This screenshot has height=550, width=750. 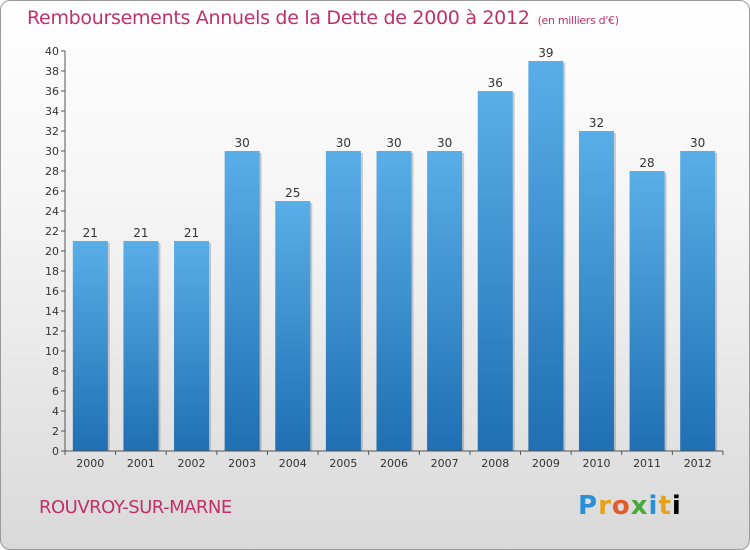 I want to click on y-tick-label: 26, so click(x=52, y=191).